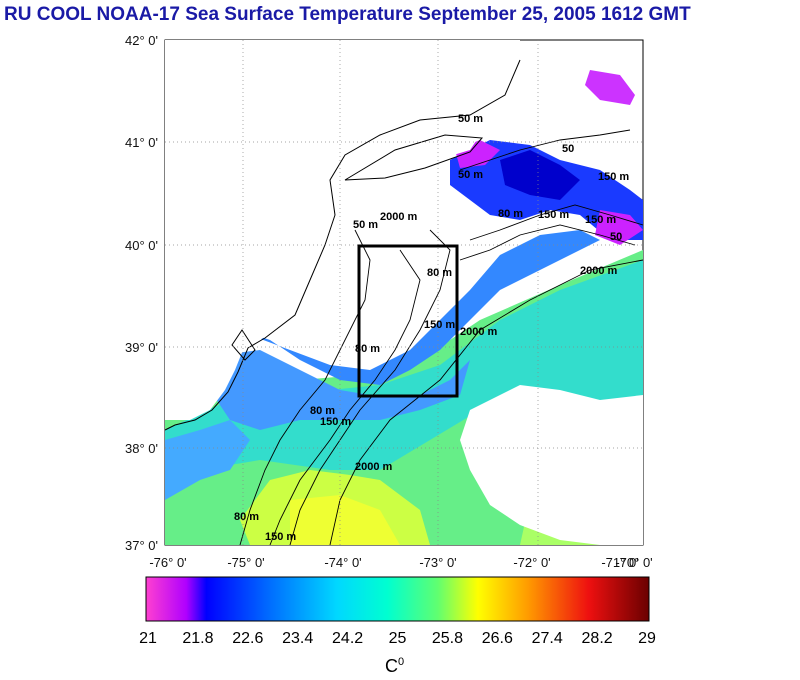 This screenshot has height=680, width=800. What do you see at coordinates (298, 638) in the screenshot?
I see `colorbar-tick: 23.4` at bounding box center [298, 638].